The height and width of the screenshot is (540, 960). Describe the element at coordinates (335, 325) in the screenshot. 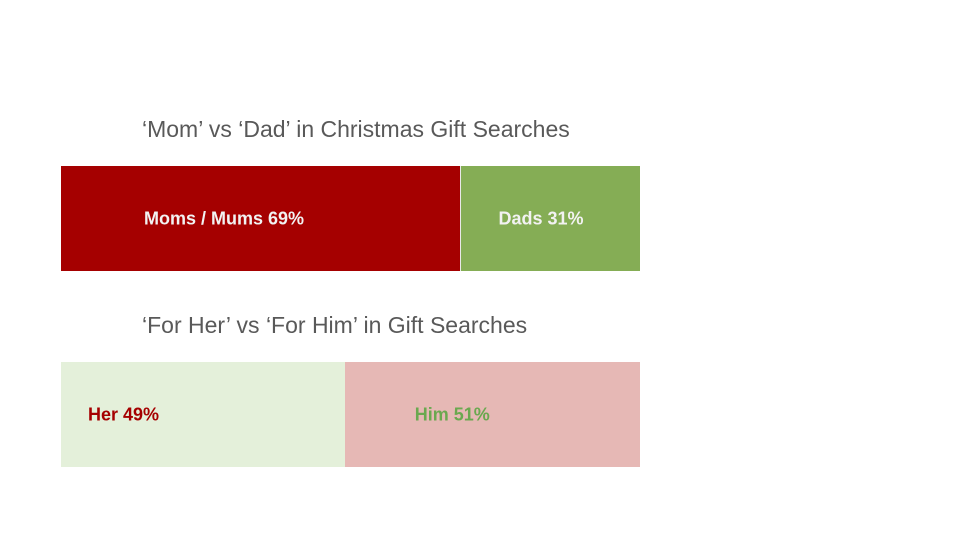

I see `chart-title-her-him: ‘For Her’ vs ‘For Him’ in Gift Searches` at that location.